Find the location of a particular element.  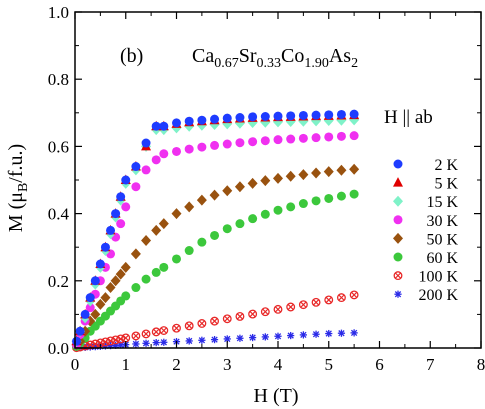

panel-label: (b) is located at coordinates (131, 56).